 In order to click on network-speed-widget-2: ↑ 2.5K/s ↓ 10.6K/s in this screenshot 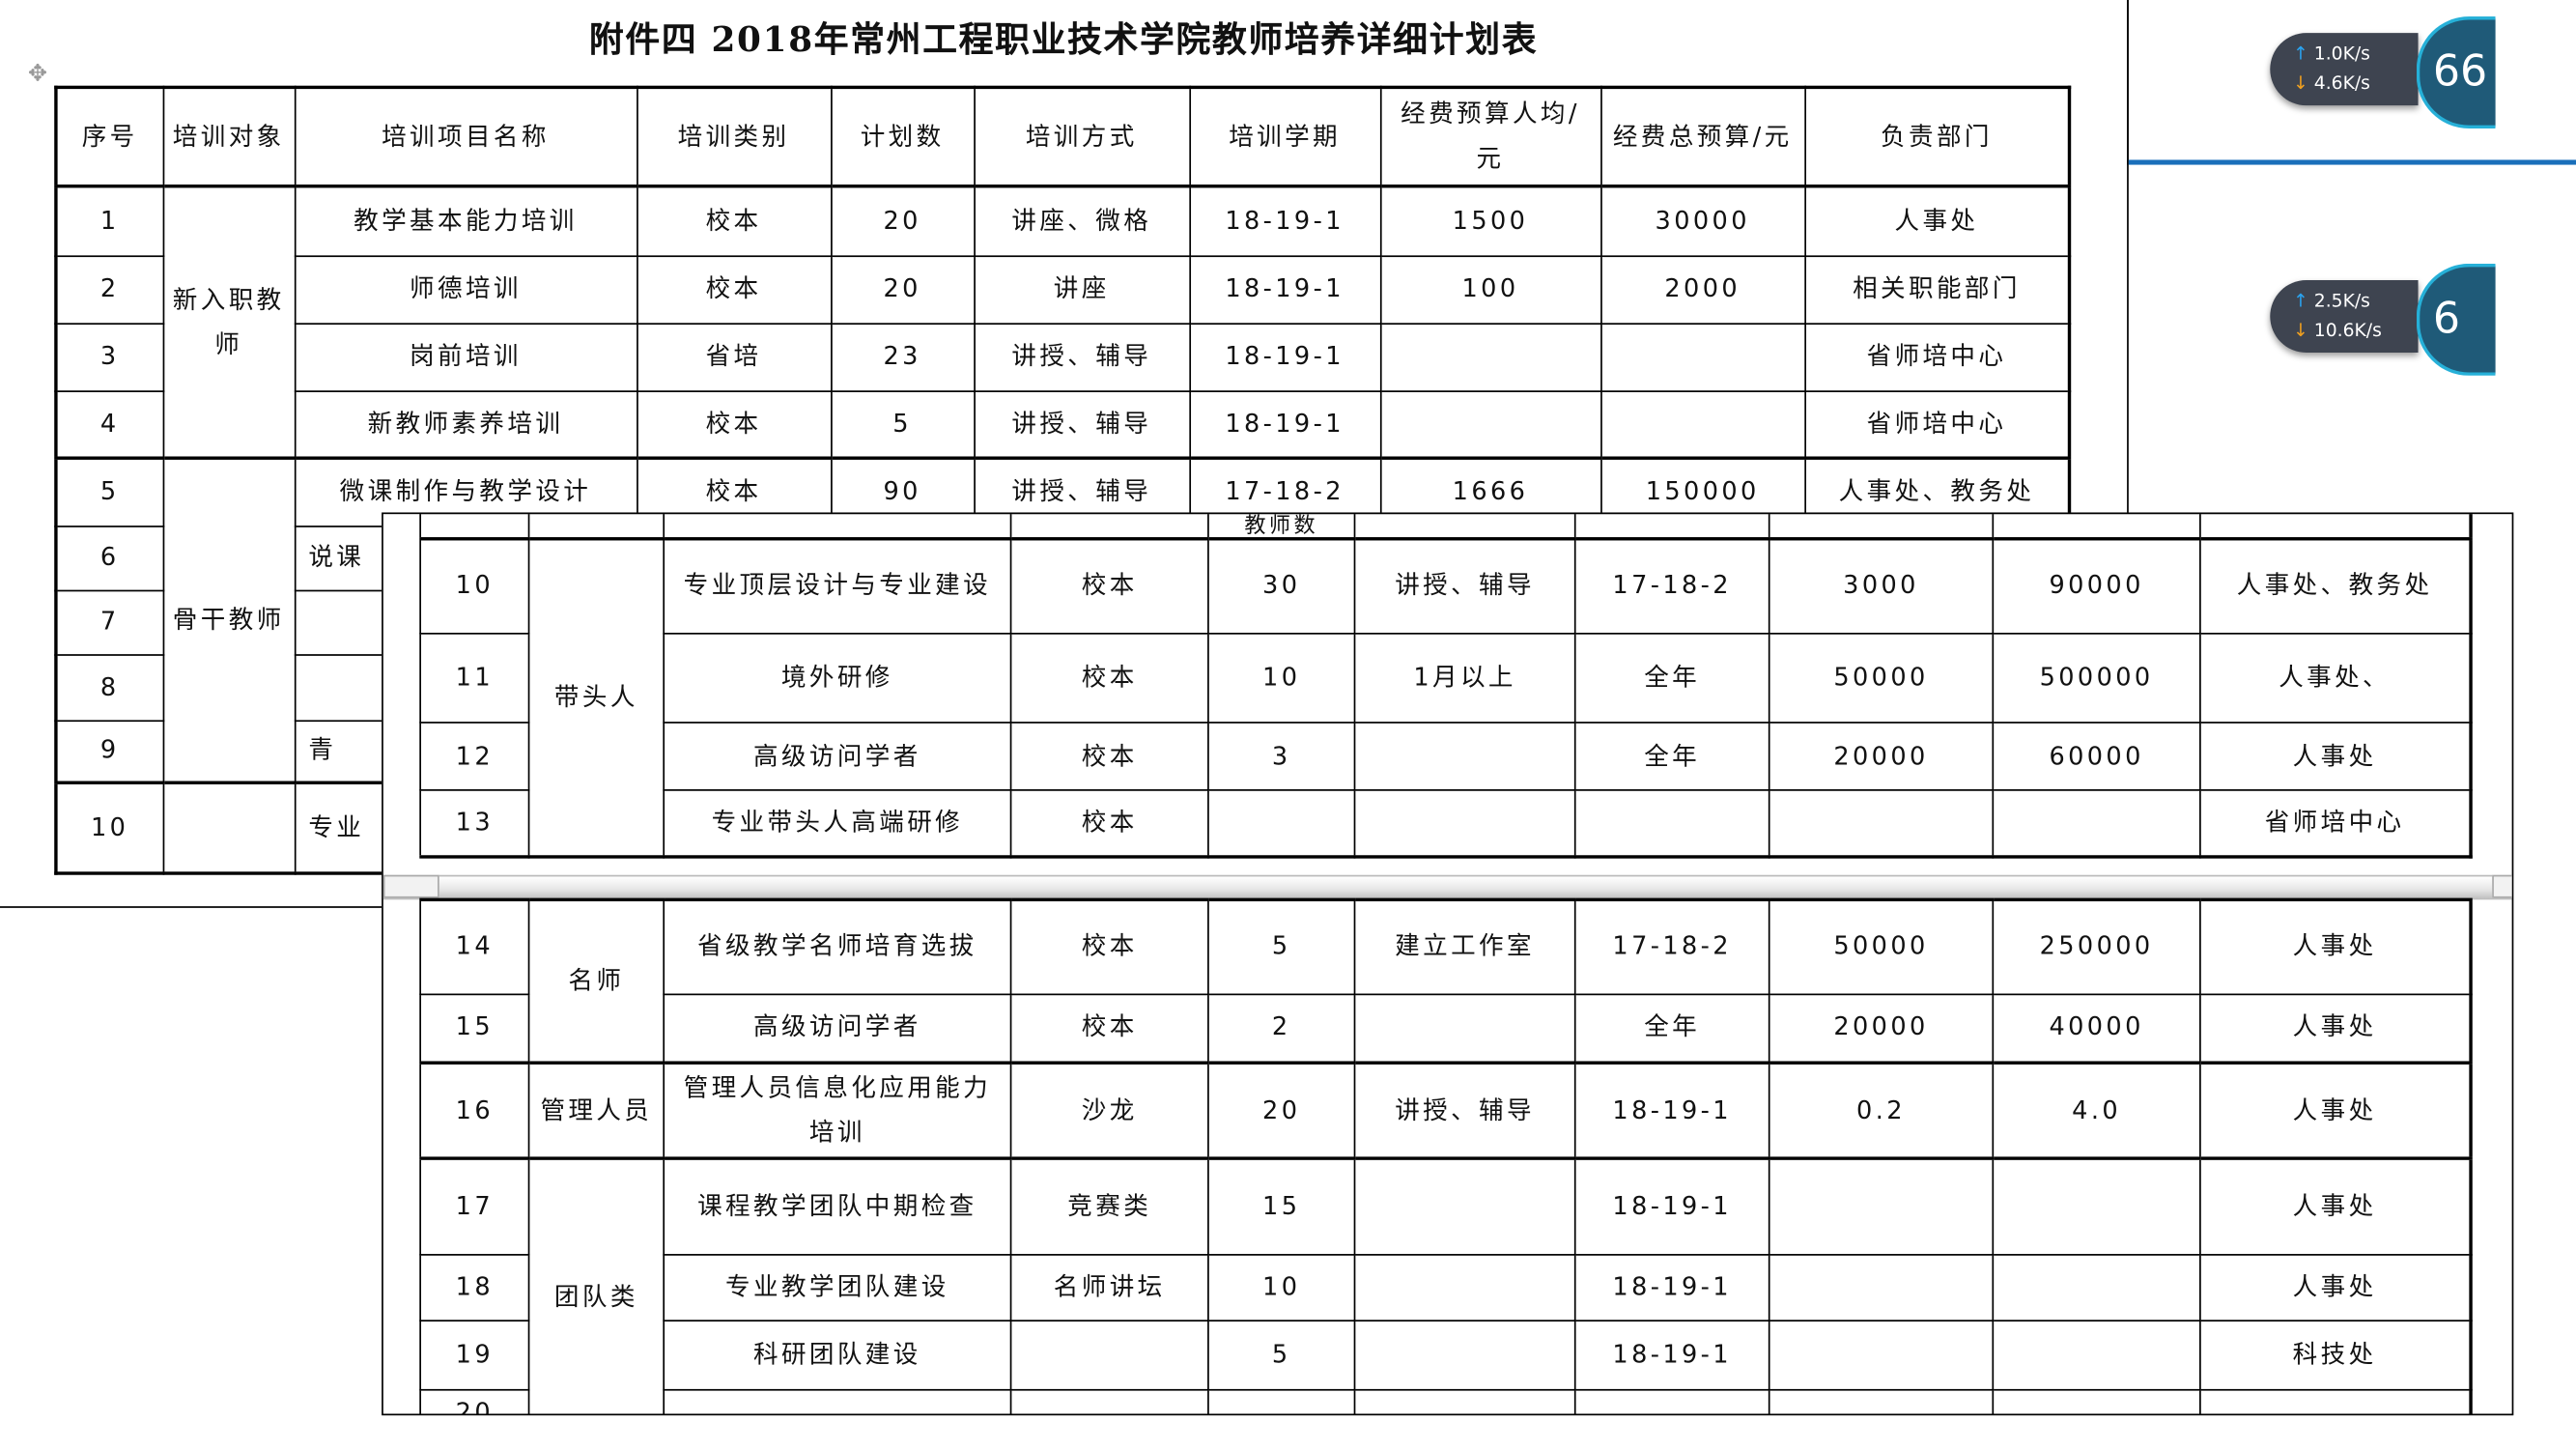, I will do `click(2344, 316)`.